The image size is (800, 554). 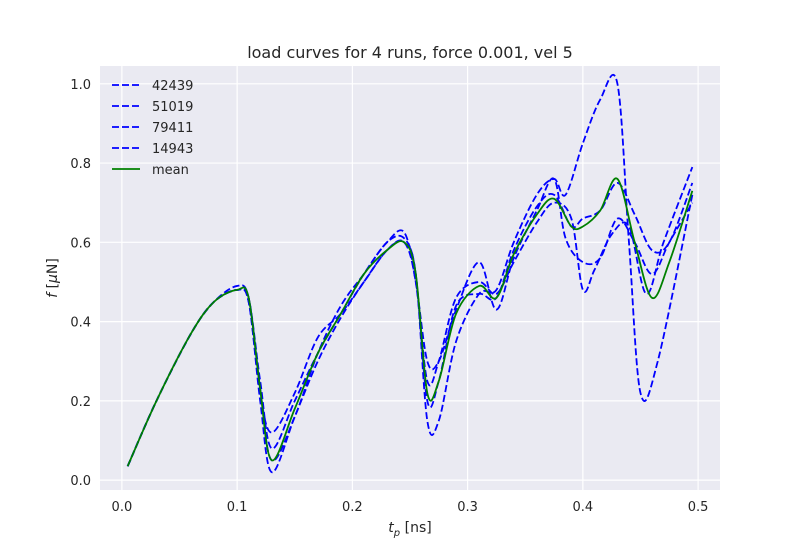 What do you see at coordinates (80, 164) in the screenshot?
I see `y-tick-label: 0.8` at bounding box center [80, 164].